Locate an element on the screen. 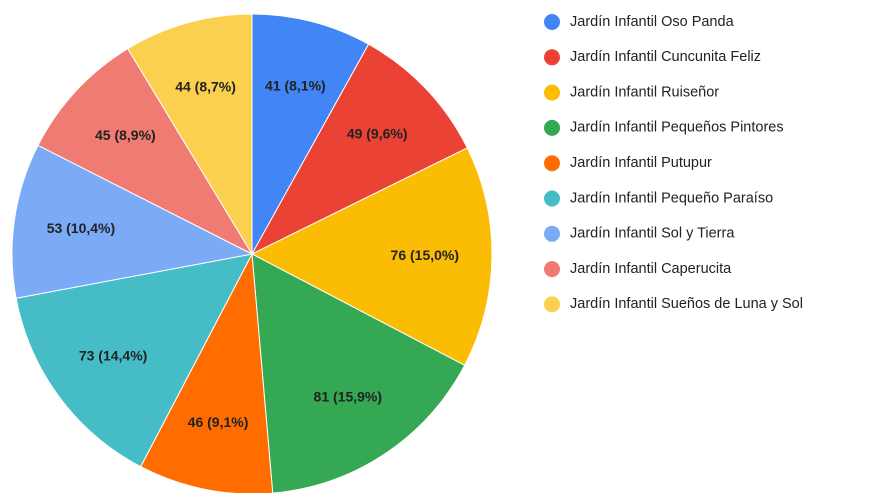  legend-label: Jardín Infantil Caperucita is located at coordinates (651, 269).